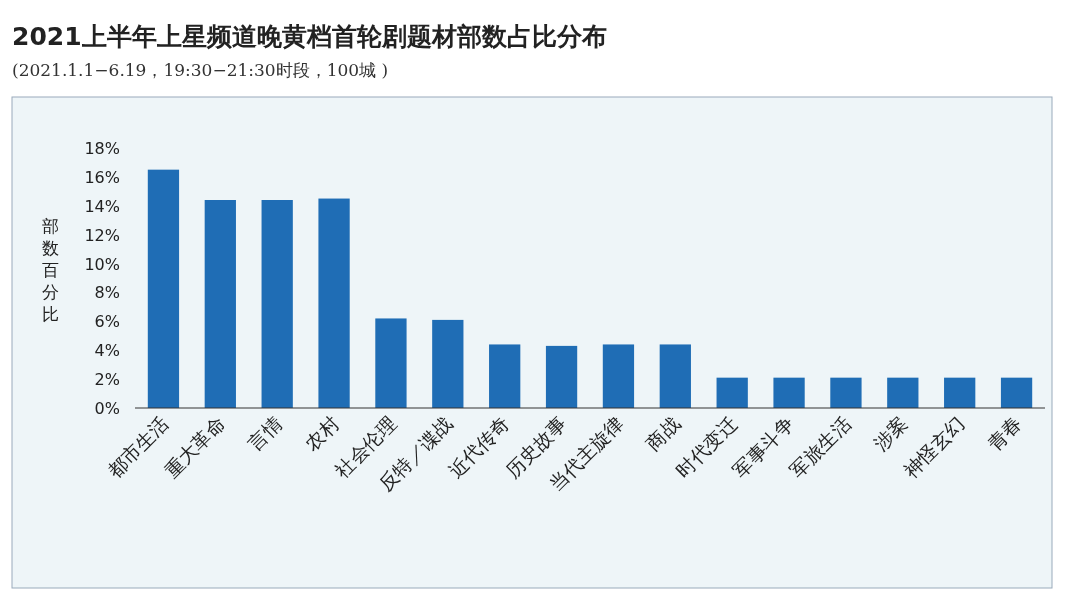 The image size is (1068, 605). I want to click on x-tick-label: 言情, so click(265, 433).